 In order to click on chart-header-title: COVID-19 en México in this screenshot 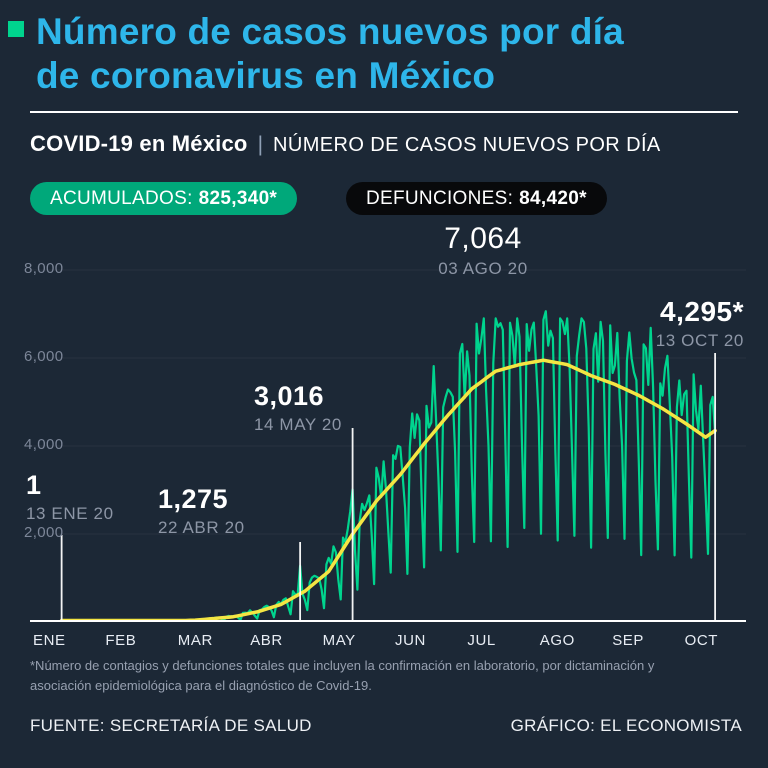, I will do `click(139, 143)`.